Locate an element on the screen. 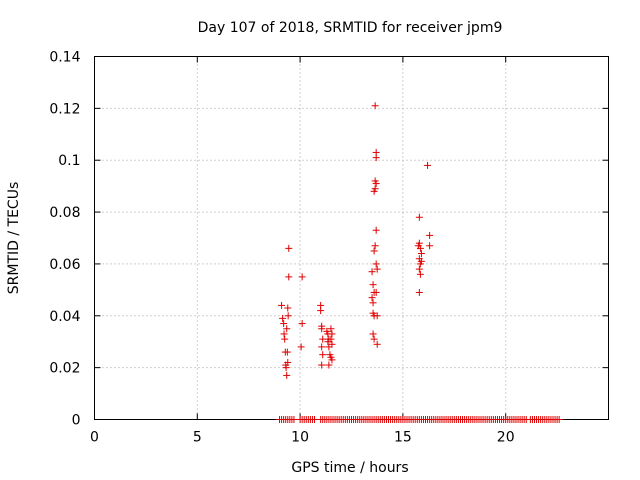 The image size is (640, 480). y-tick-label: 0.12 is located at coordinates (64, 109).